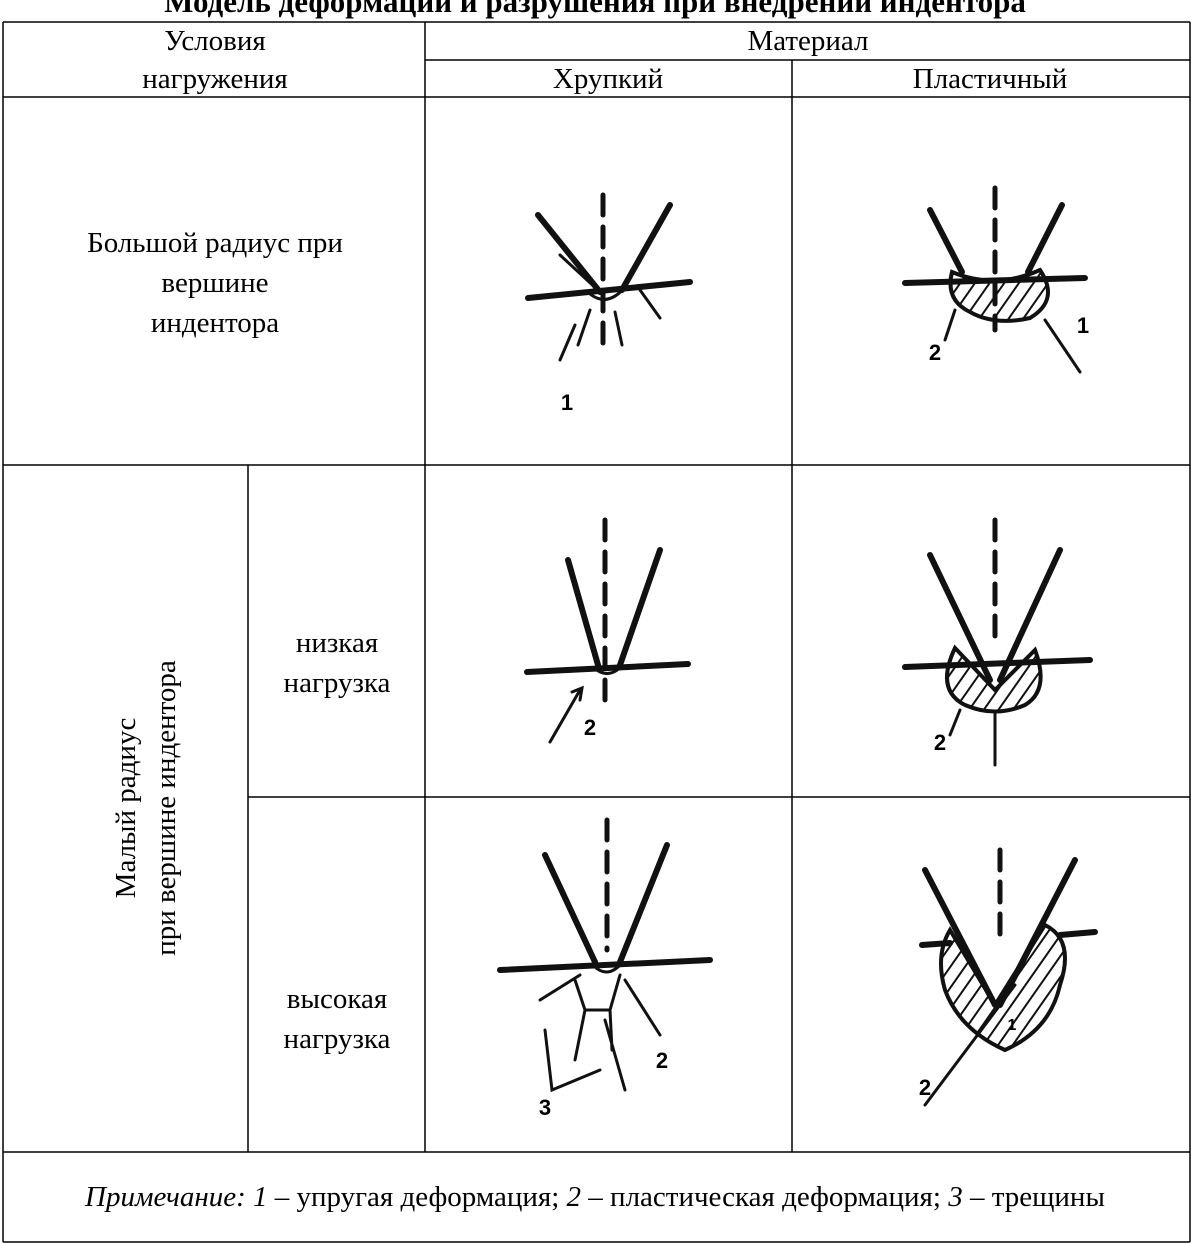 This screenshot has width=1191, height=1243. I want to click on note-number: 3, so click(955, 1197).